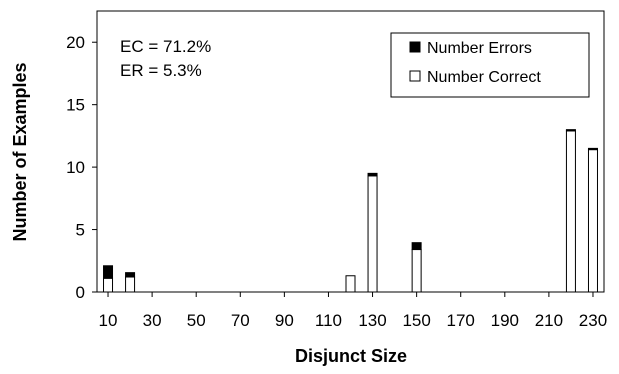 The width and height of the screenshot is (619, 374). I want to click on annotation-er: ER = 5.3%, so click(161, 70).